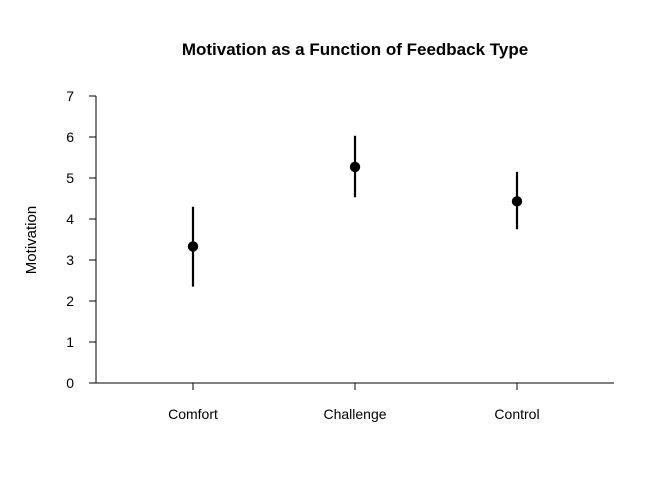 The width and height of the screenshot is (672, 480). I want to click on x-axis: Comfort Challenge Control, so click(355, 402).